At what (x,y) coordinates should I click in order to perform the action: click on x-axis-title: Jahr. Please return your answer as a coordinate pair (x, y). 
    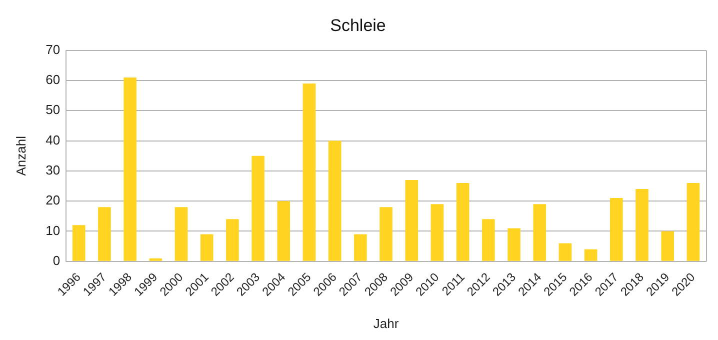
    Looking at the image, I should click on (386, 323).